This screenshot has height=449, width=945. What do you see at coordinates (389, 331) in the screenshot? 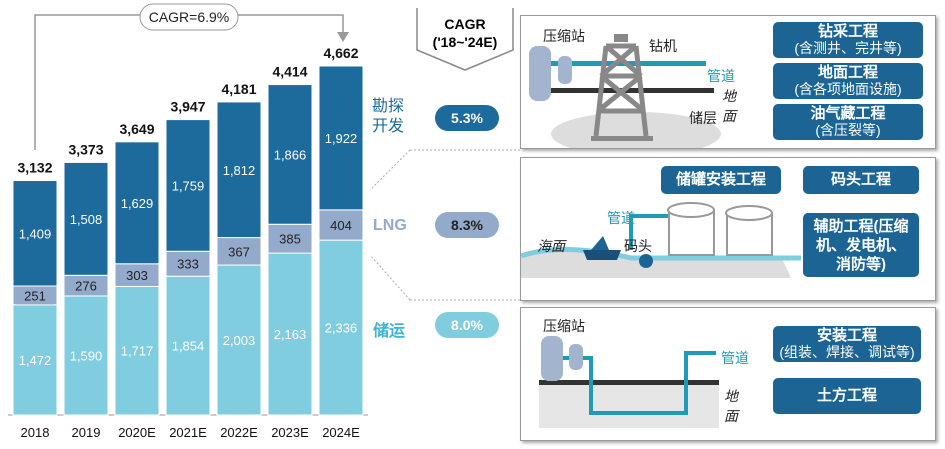
I see `category-label-storage: 储运` at bounding box center [389, 331].